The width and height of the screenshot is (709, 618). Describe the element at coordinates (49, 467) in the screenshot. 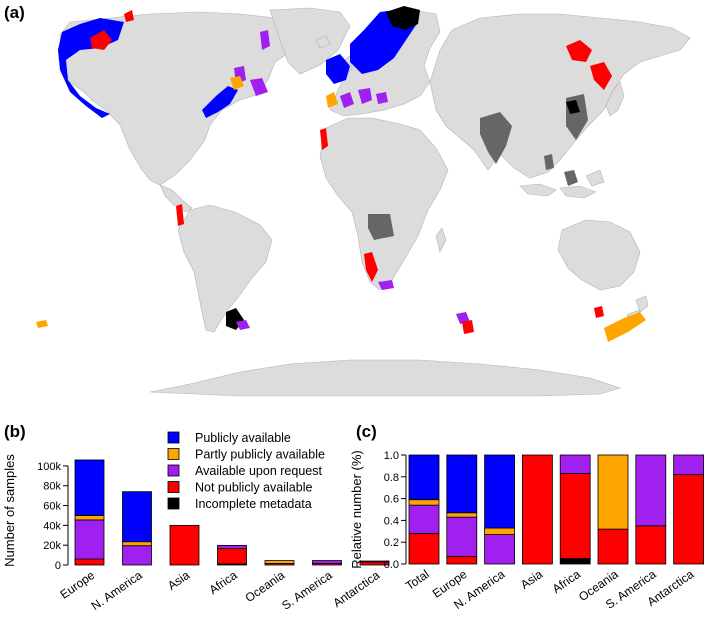

I see `chart-b-y-tick-label: 100k` at that location.